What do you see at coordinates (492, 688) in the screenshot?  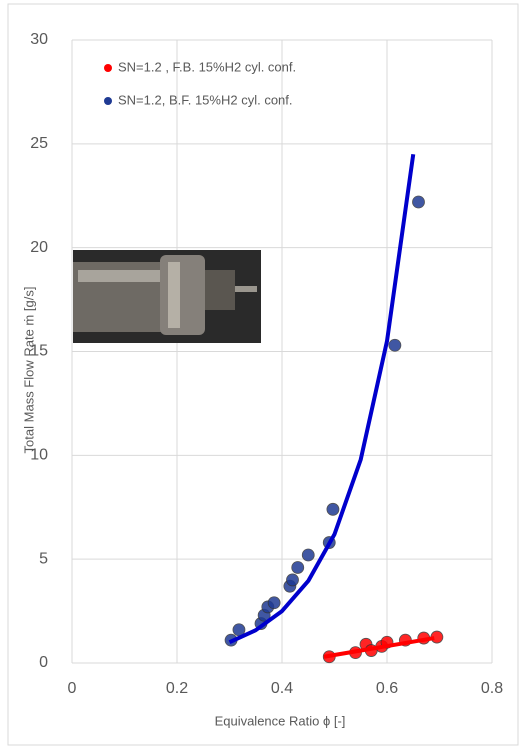 I see `x-tick-label: 0.8` at bounding box center [492, 688].